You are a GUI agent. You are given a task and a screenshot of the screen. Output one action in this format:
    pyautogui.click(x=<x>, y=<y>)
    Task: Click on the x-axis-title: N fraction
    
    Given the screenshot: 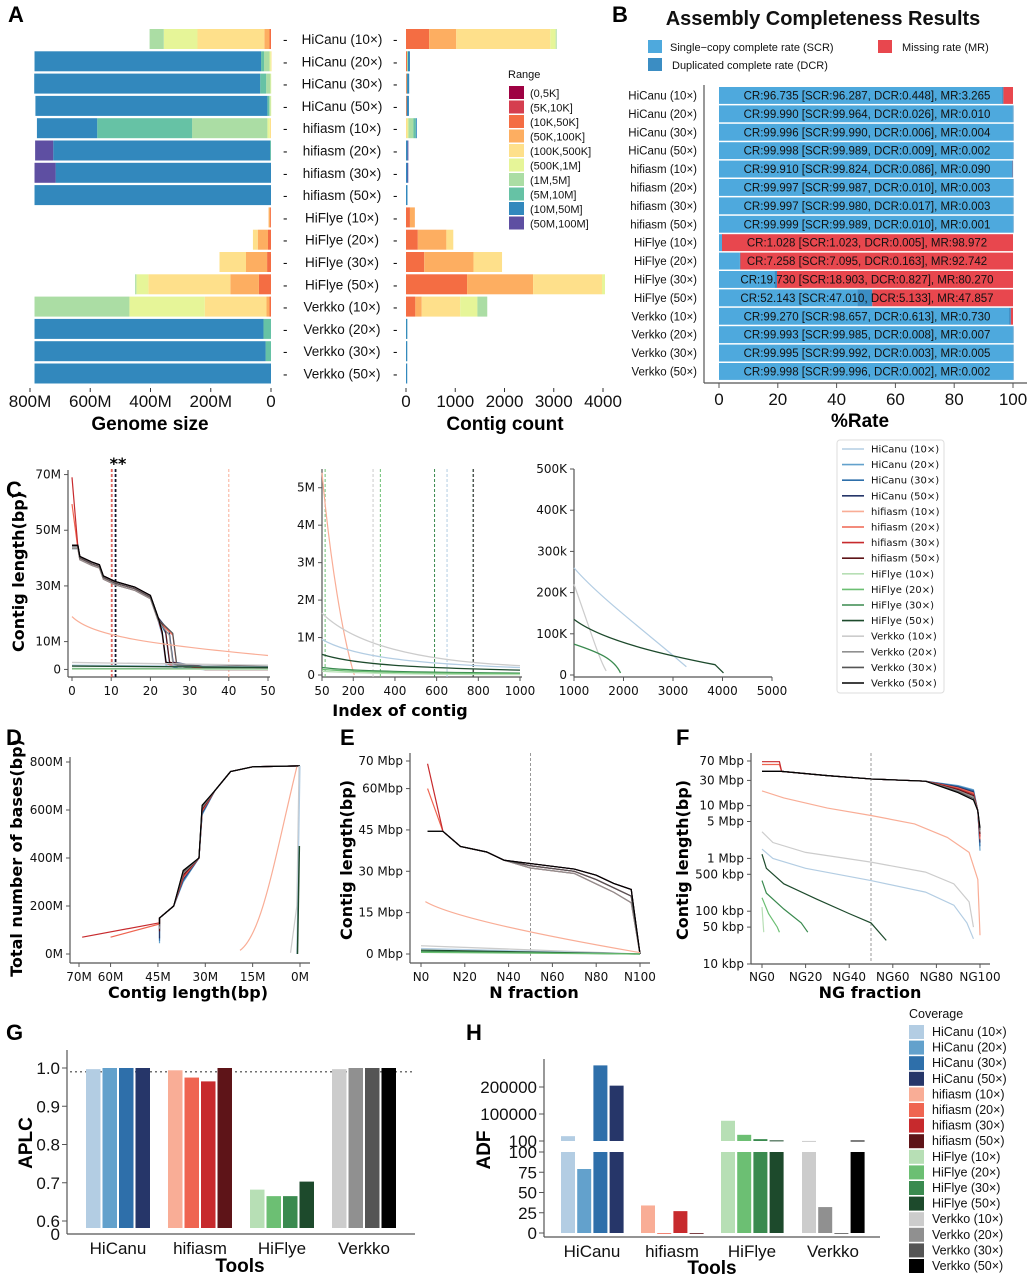 What is the action you would take?
    pyautogui.click(x=534, y=992)
    